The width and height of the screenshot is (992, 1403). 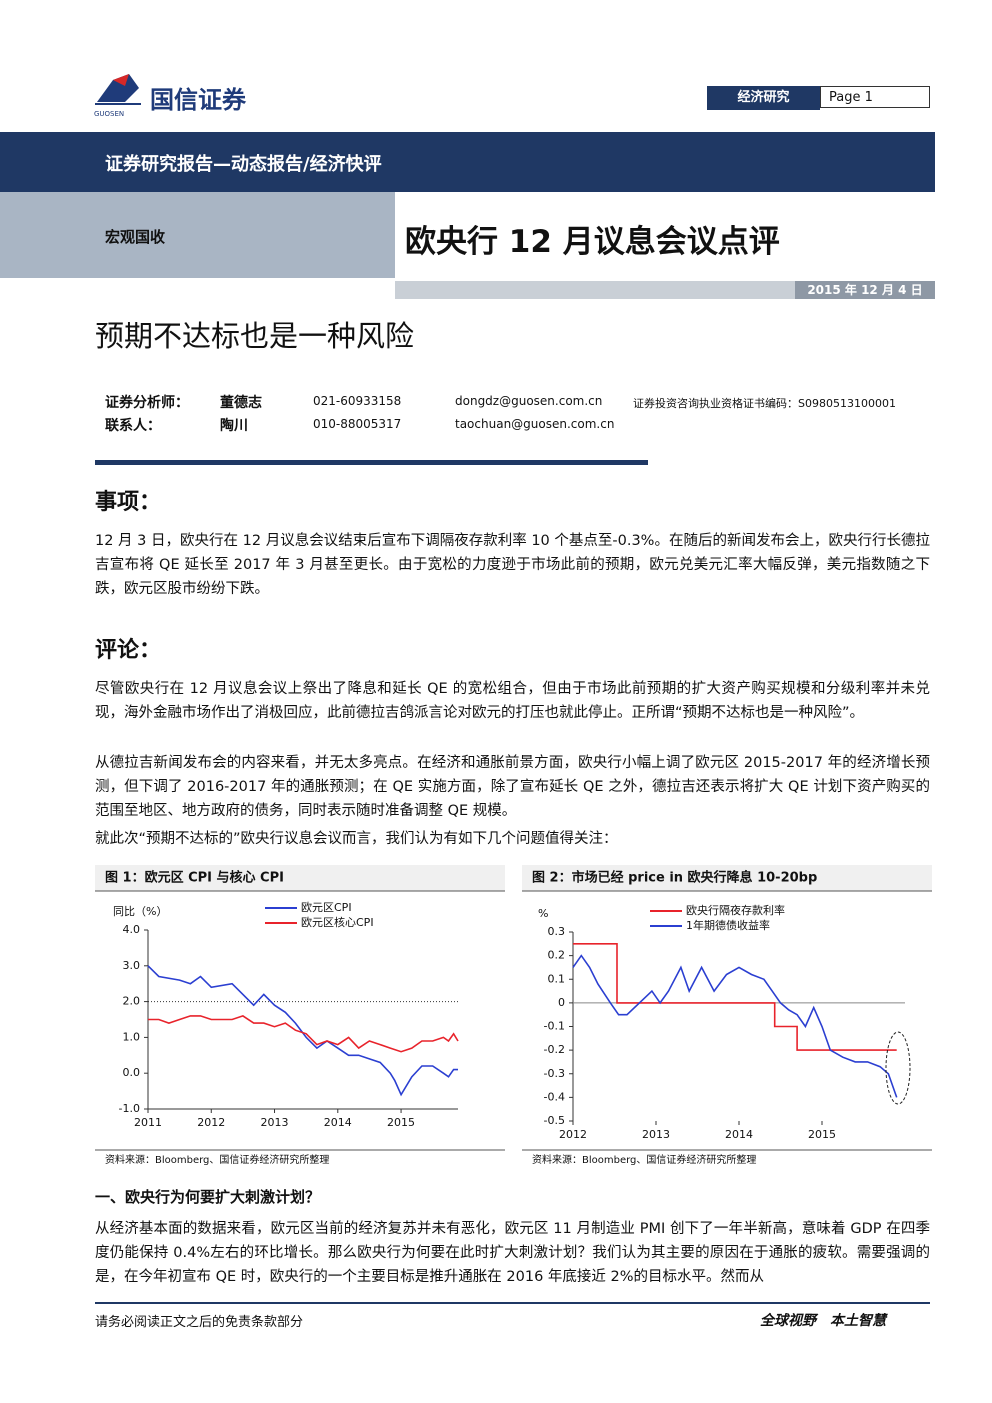 I want to click on date: 2015 年 12 月 4 日, so click(x=865, y=290).